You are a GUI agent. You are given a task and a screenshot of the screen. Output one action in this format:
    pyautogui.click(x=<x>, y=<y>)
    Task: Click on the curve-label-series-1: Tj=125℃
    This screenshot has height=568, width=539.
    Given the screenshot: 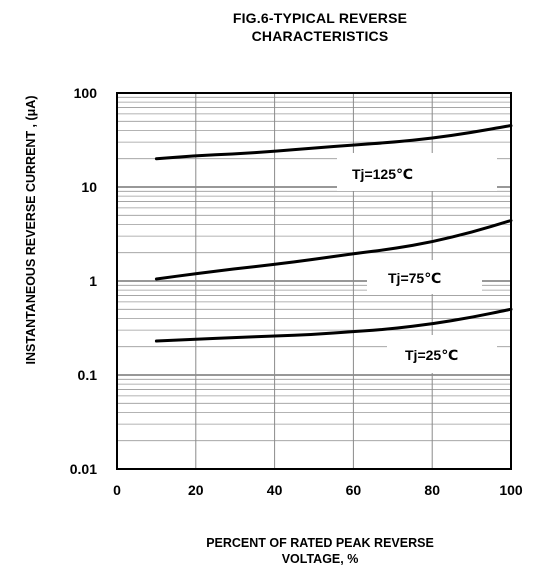 What is the action you would take?
    pyautogui.click(x=382, y=174)
    